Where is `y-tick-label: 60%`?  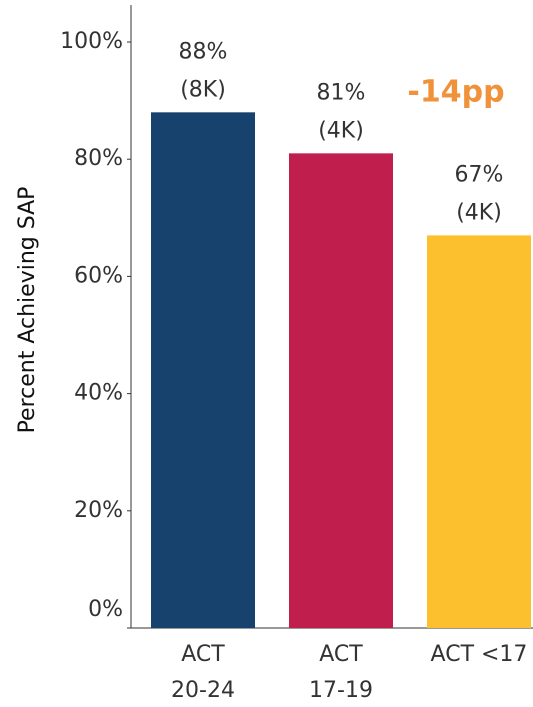
y-tick-label: 60% is located at coordinates (98, 275).